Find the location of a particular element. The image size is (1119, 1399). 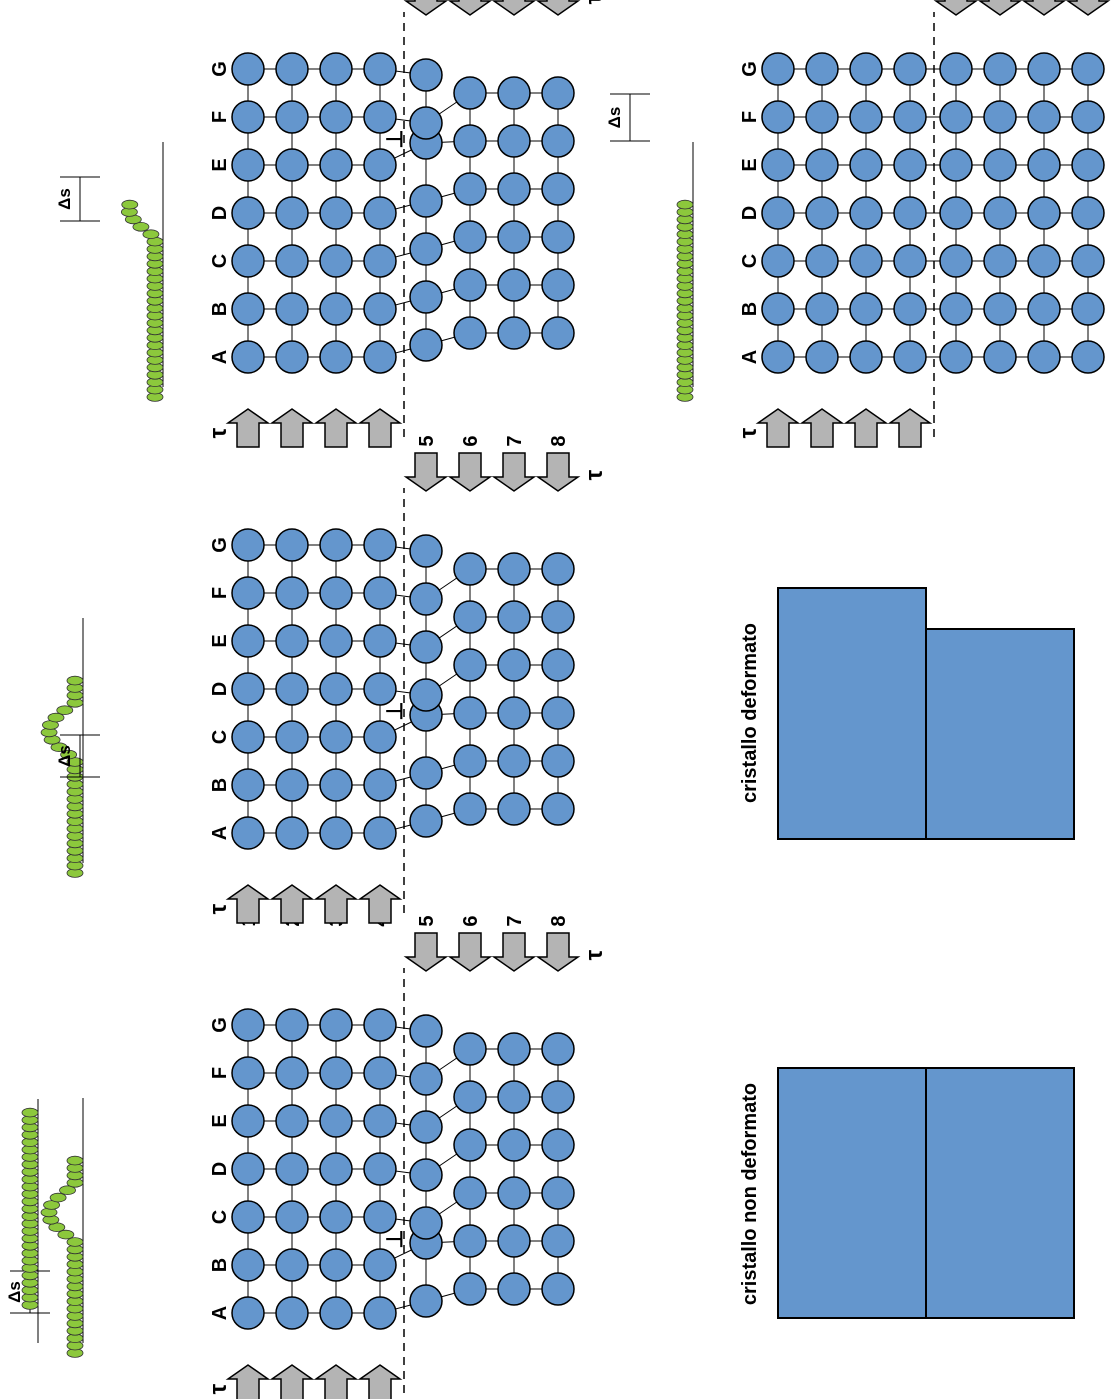

column-label-C: C is located at coordinates (750, 261).